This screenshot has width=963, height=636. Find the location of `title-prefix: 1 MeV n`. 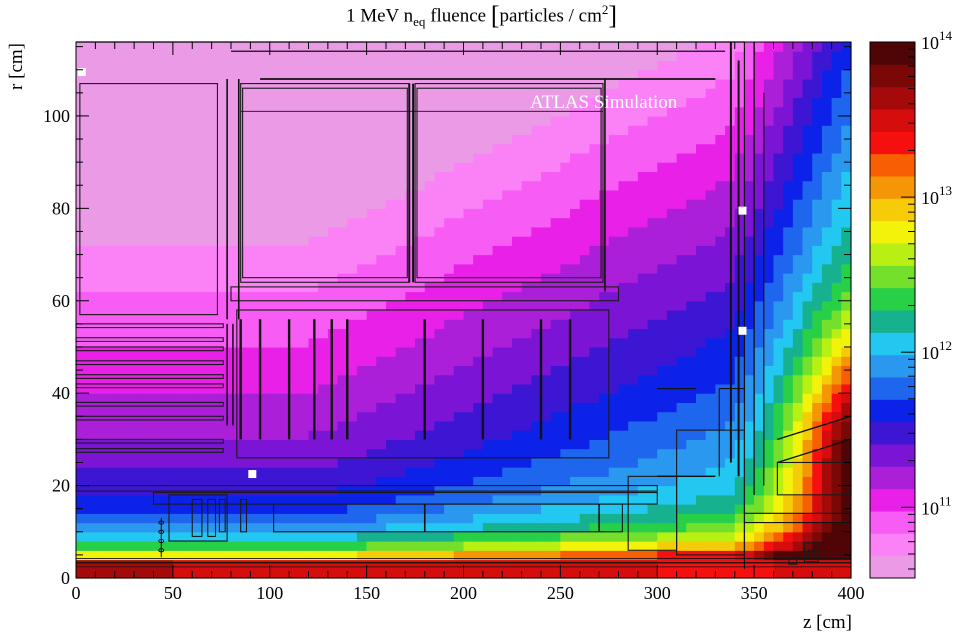

title-prefix: 1 MeV n is located at coordinates (379, 16).